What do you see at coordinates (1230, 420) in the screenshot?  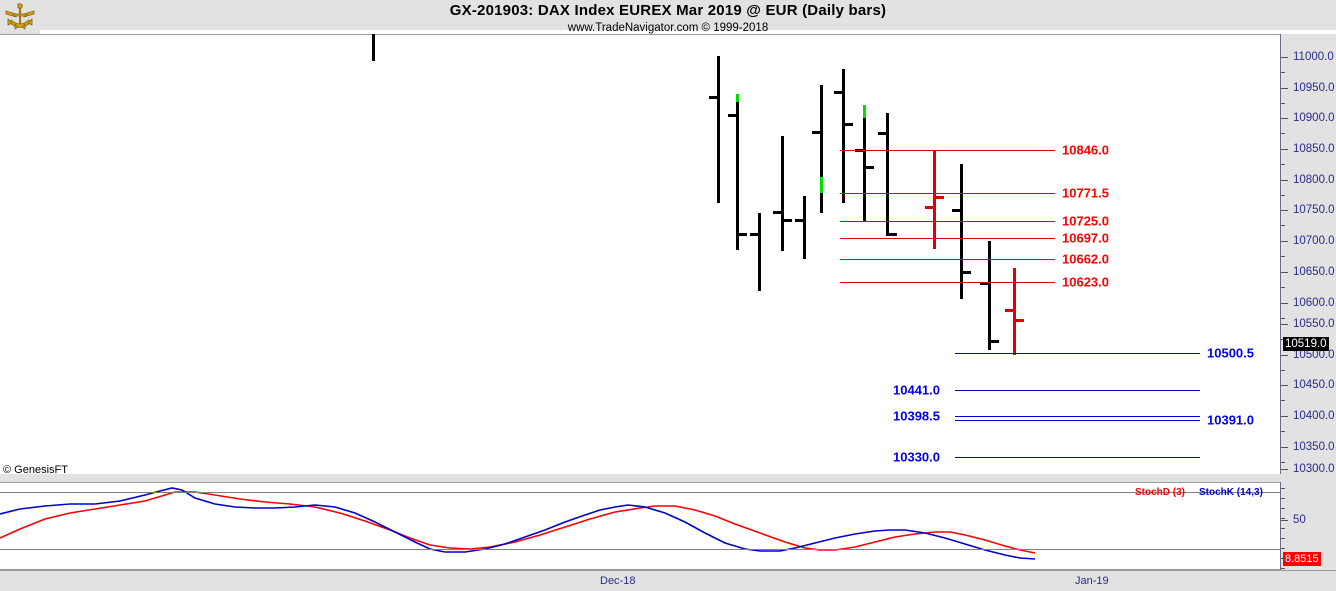 I see `support-label: 10391.0` at bounding box center [1230, 420].